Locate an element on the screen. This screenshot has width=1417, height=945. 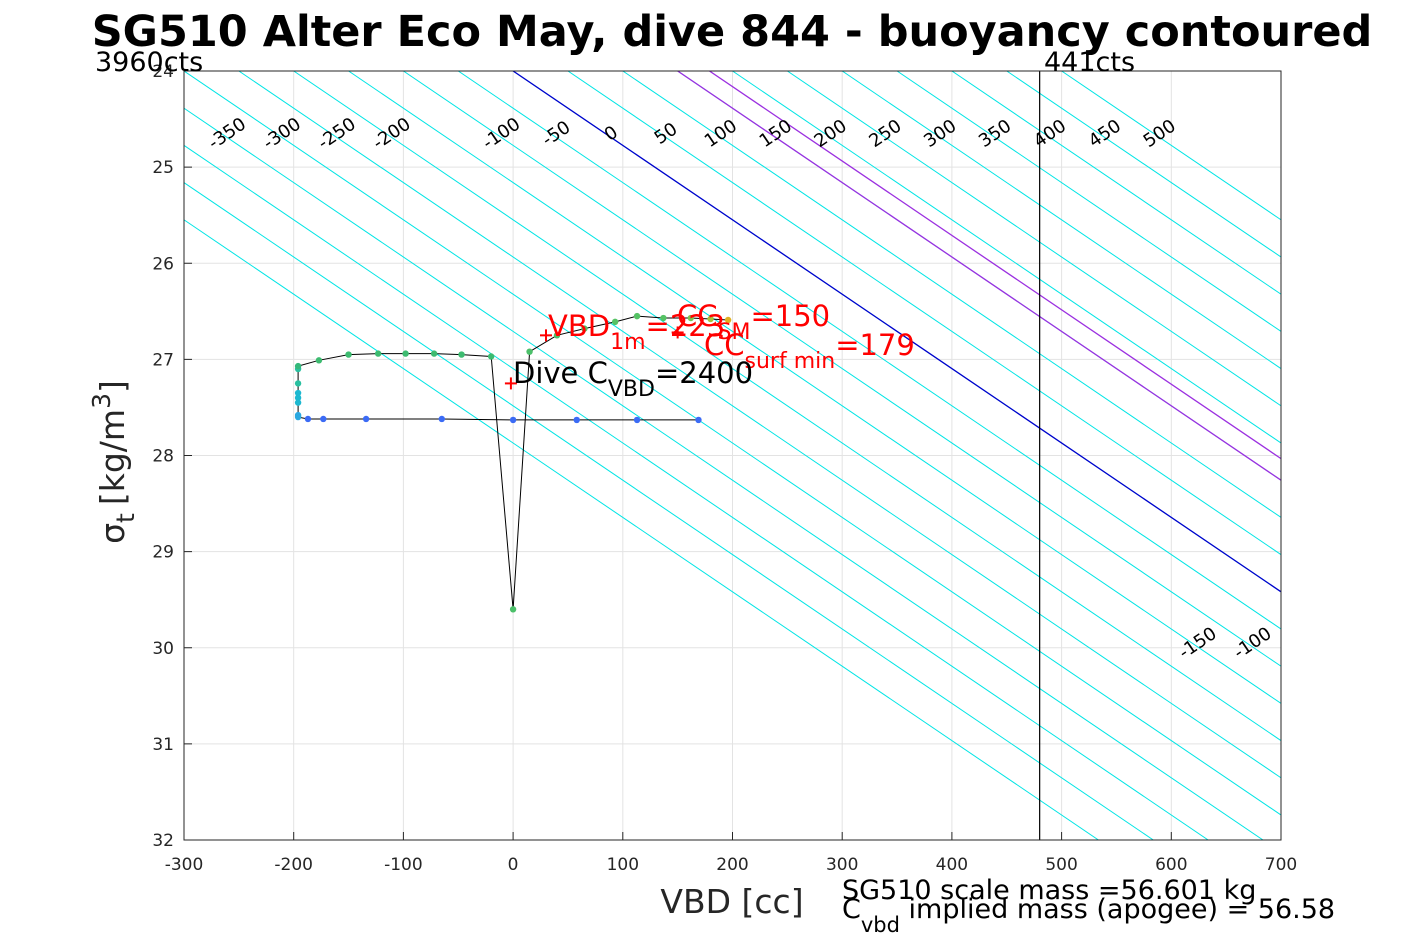
markers is located at coordinates (594, 358).